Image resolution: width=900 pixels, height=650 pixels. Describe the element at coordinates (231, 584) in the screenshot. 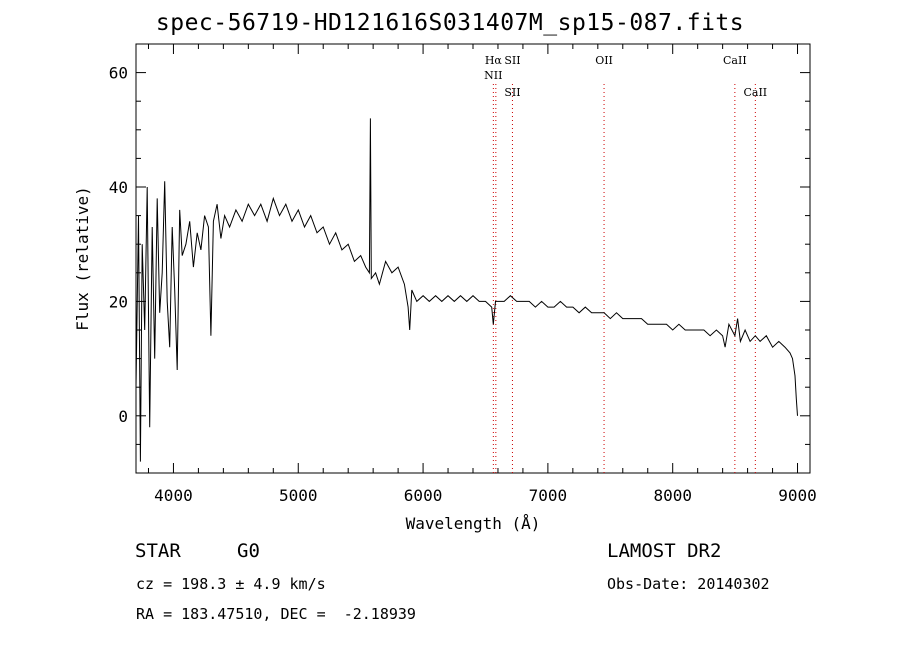

I see `cz-value: cz = 198.3 ± 4.9 km/s` at that location.